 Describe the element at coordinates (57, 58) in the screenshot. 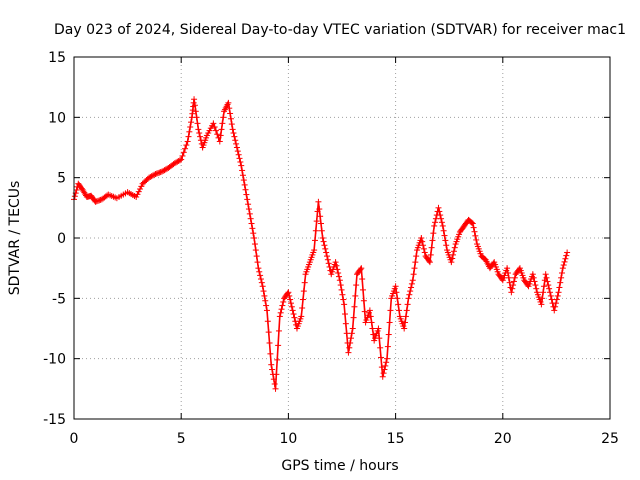

I see `y-tick-label: 15` at that location.